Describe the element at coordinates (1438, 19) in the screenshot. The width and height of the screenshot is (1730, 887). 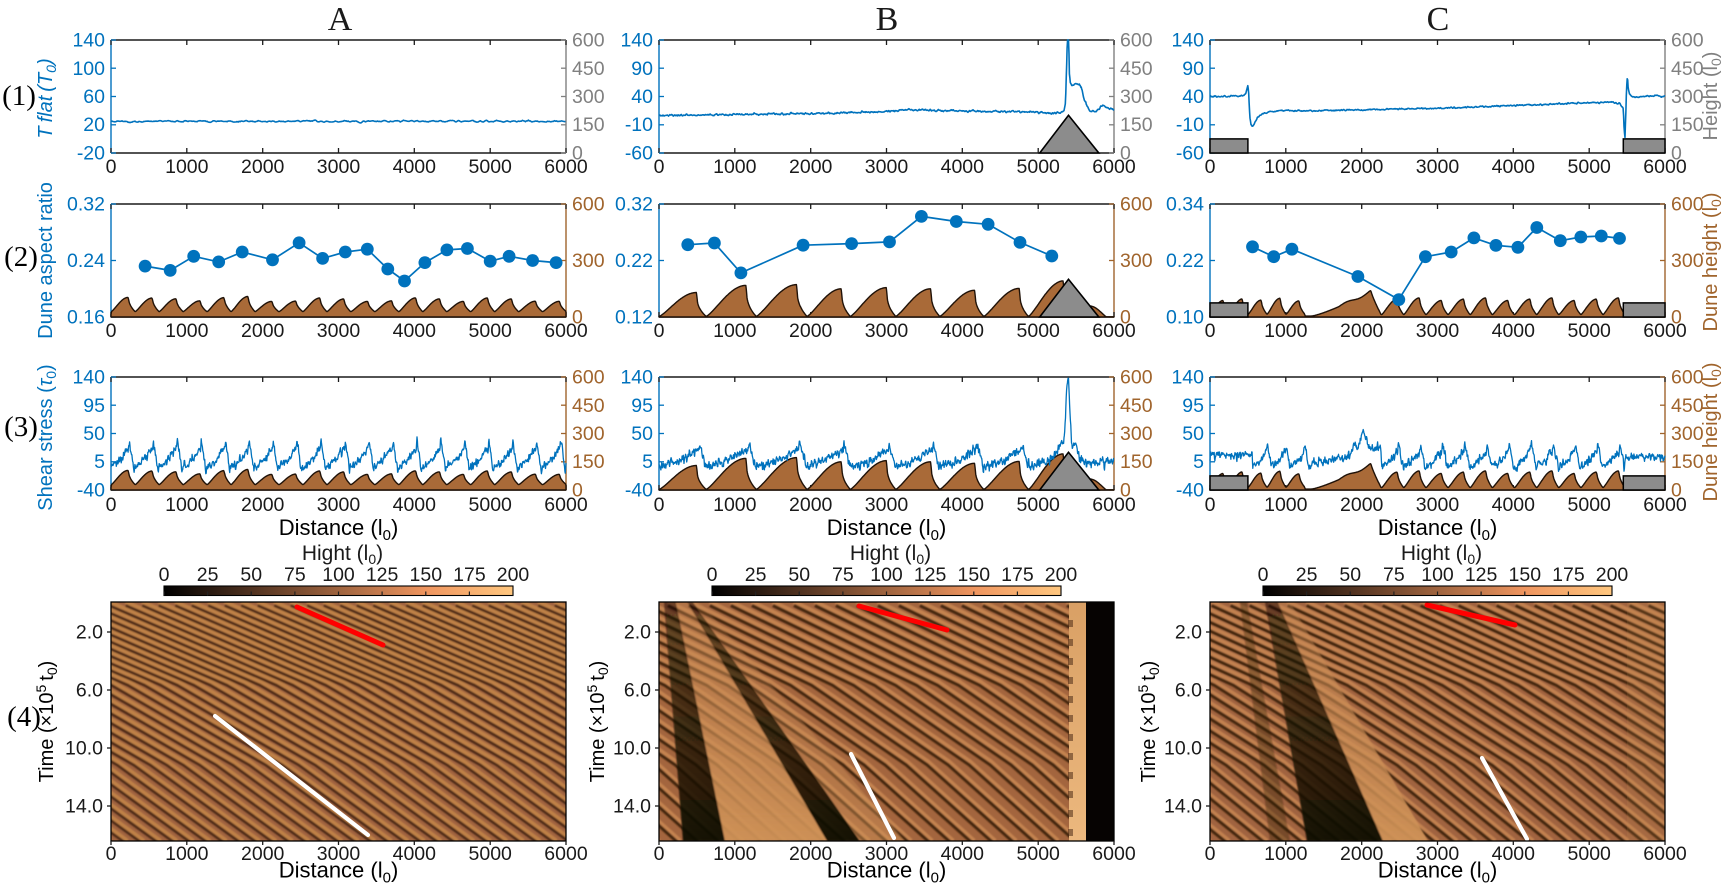
I see `svg-text: C` at that location.